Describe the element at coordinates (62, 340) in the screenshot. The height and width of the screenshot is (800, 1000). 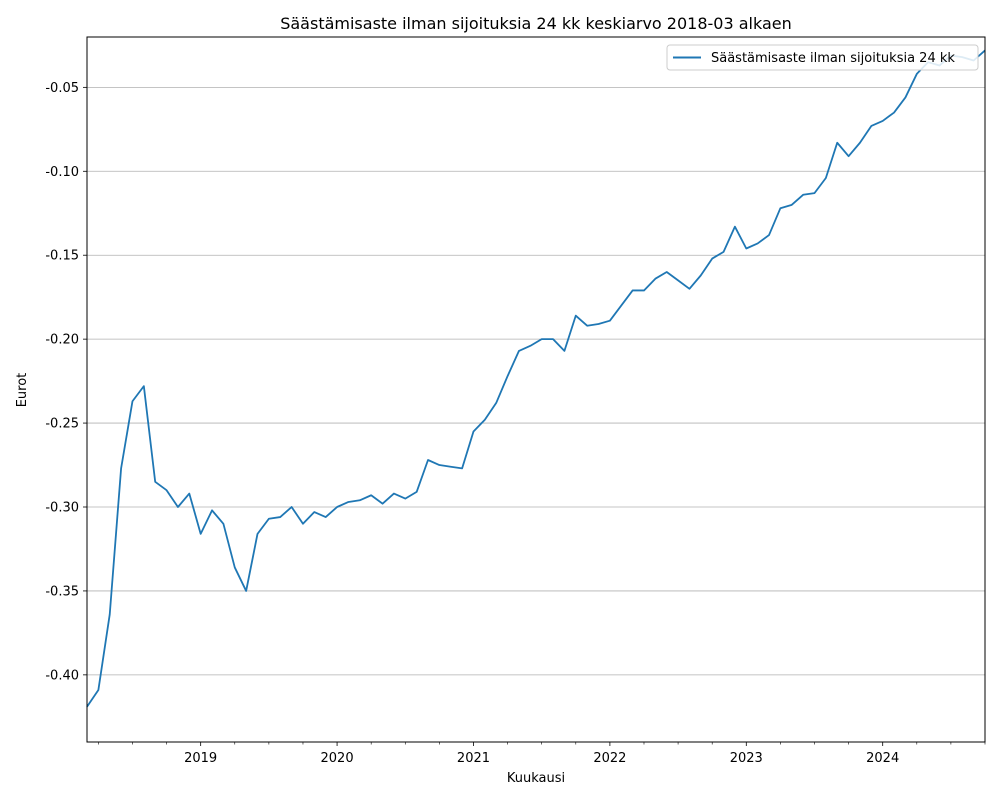
I see `y-tick-label: -0.20` at that location.